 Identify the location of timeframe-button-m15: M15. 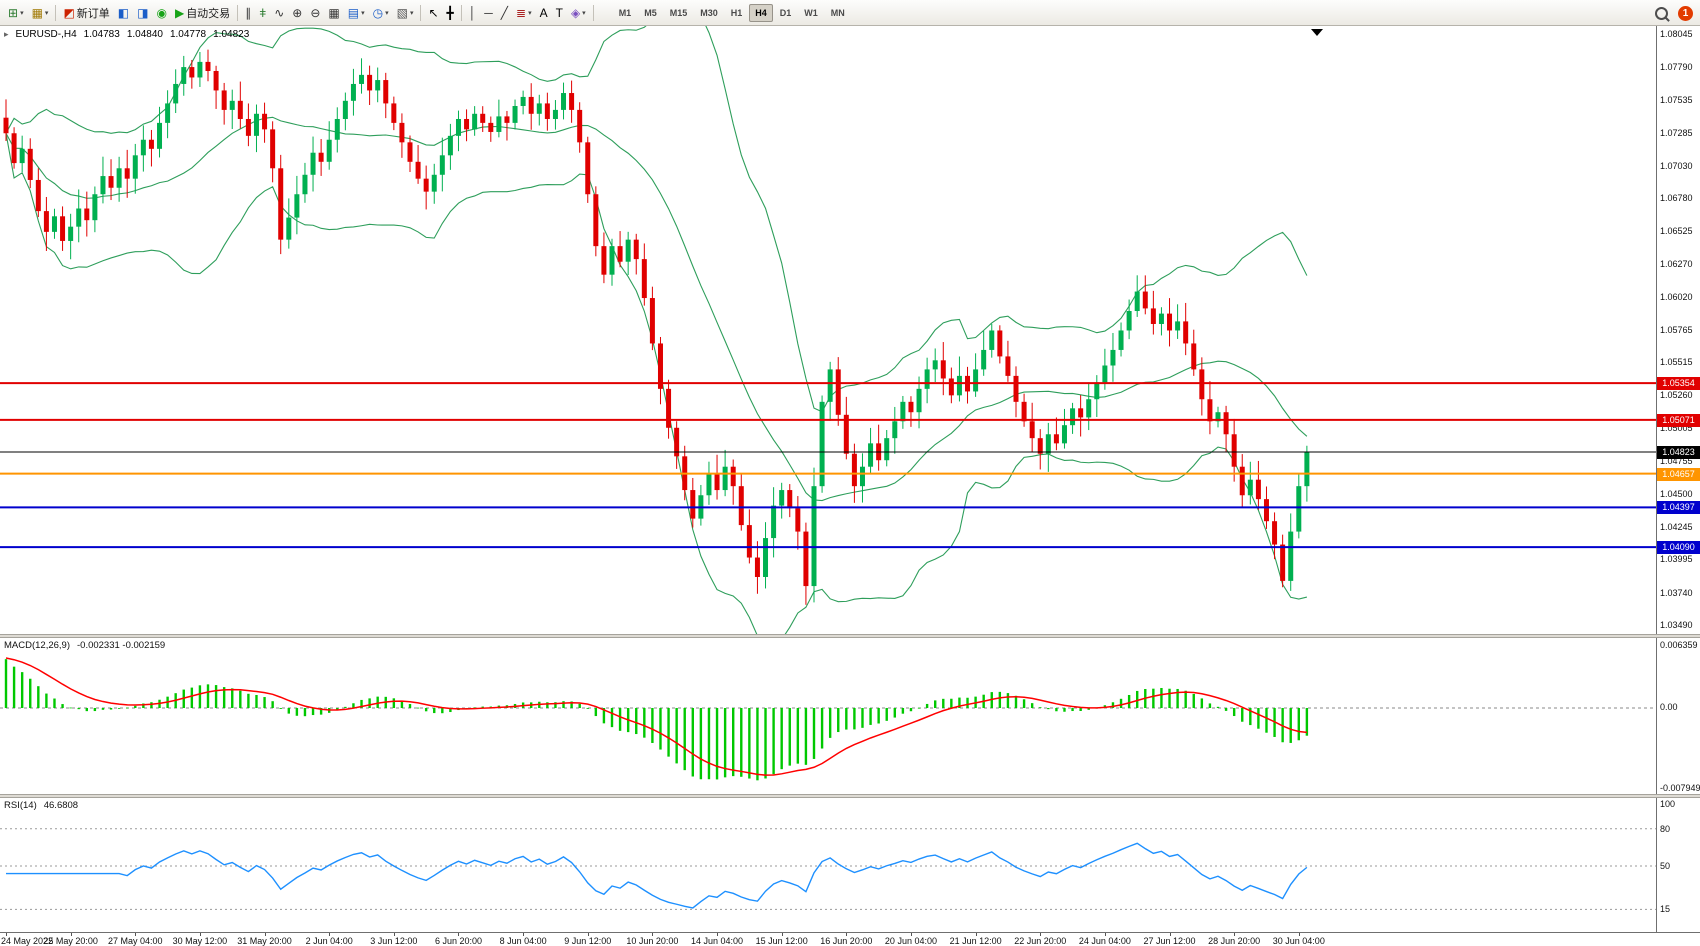
(678, 12).